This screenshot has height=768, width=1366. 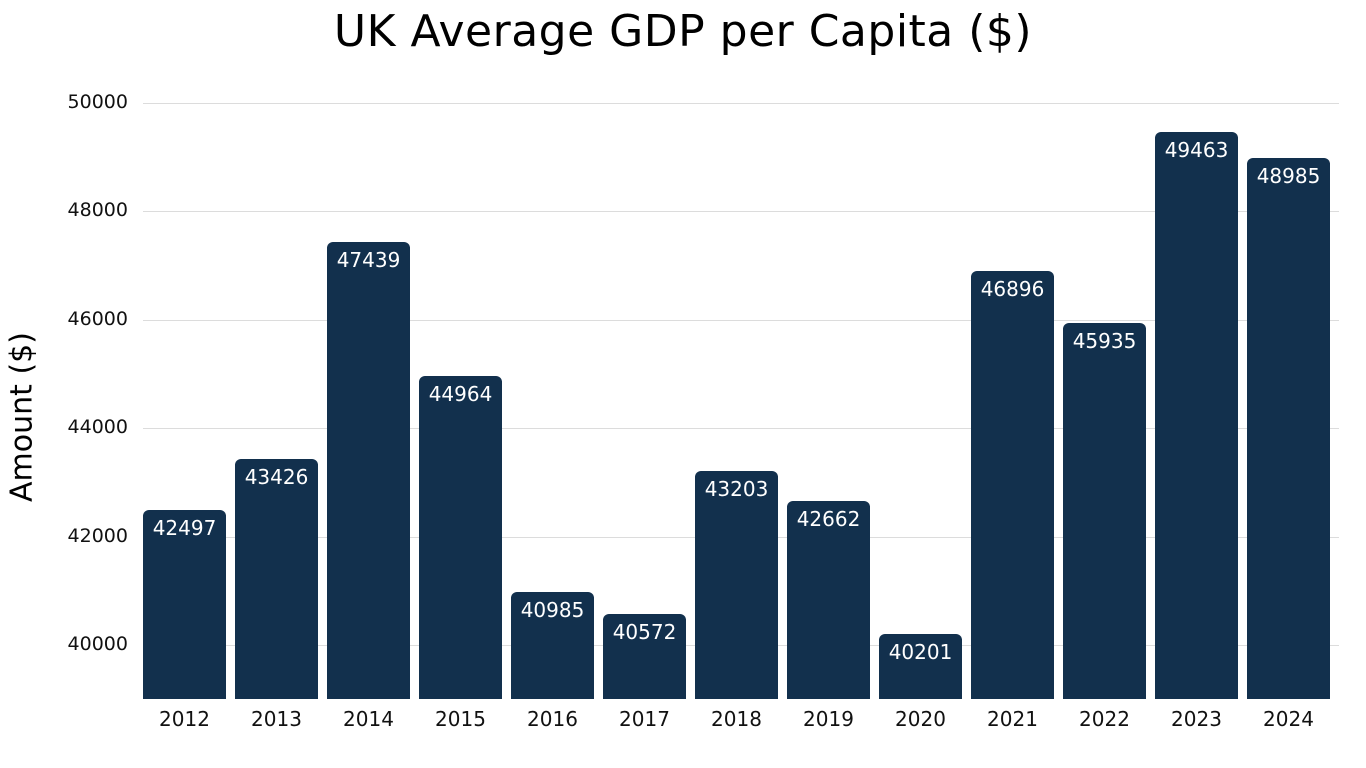 I want to click on x-tick-label: 2021, so click(x=1012, y=719).